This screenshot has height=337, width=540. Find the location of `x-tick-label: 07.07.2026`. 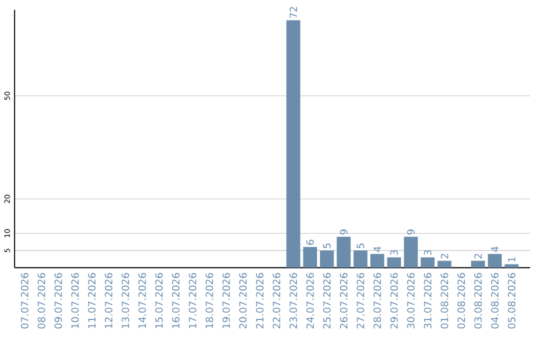

x-tick-label: 07.07.2026 is located at coordinates (24, 300).